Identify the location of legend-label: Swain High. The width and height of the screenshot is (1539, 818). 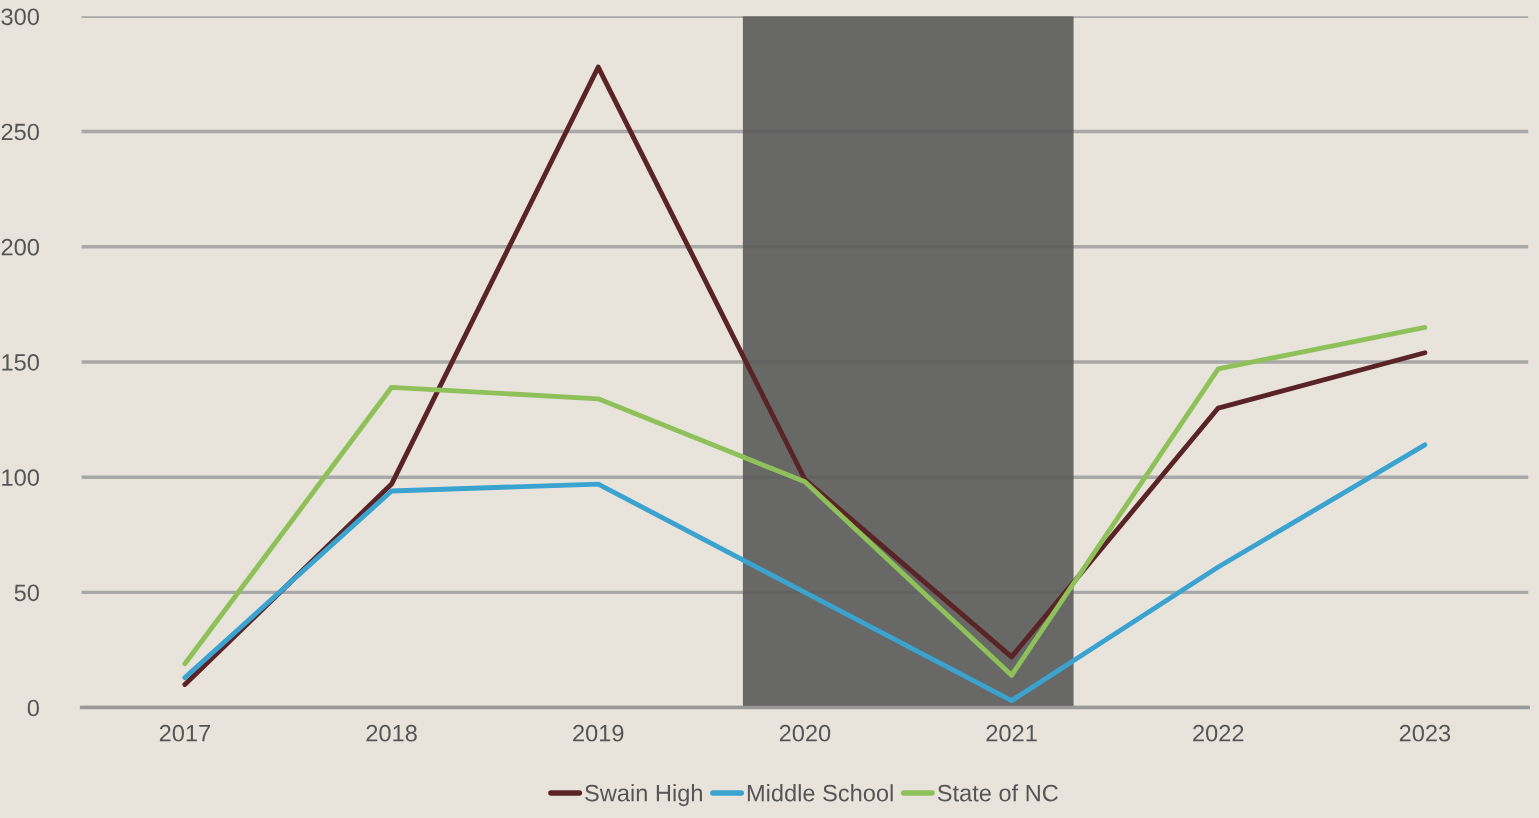
(643, 795).